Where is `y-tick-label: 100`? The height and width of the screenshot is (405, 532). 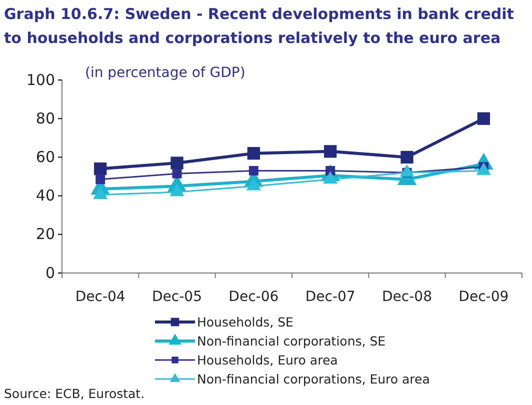
y-tick-label: 100 is located at coordinates (40, 79).